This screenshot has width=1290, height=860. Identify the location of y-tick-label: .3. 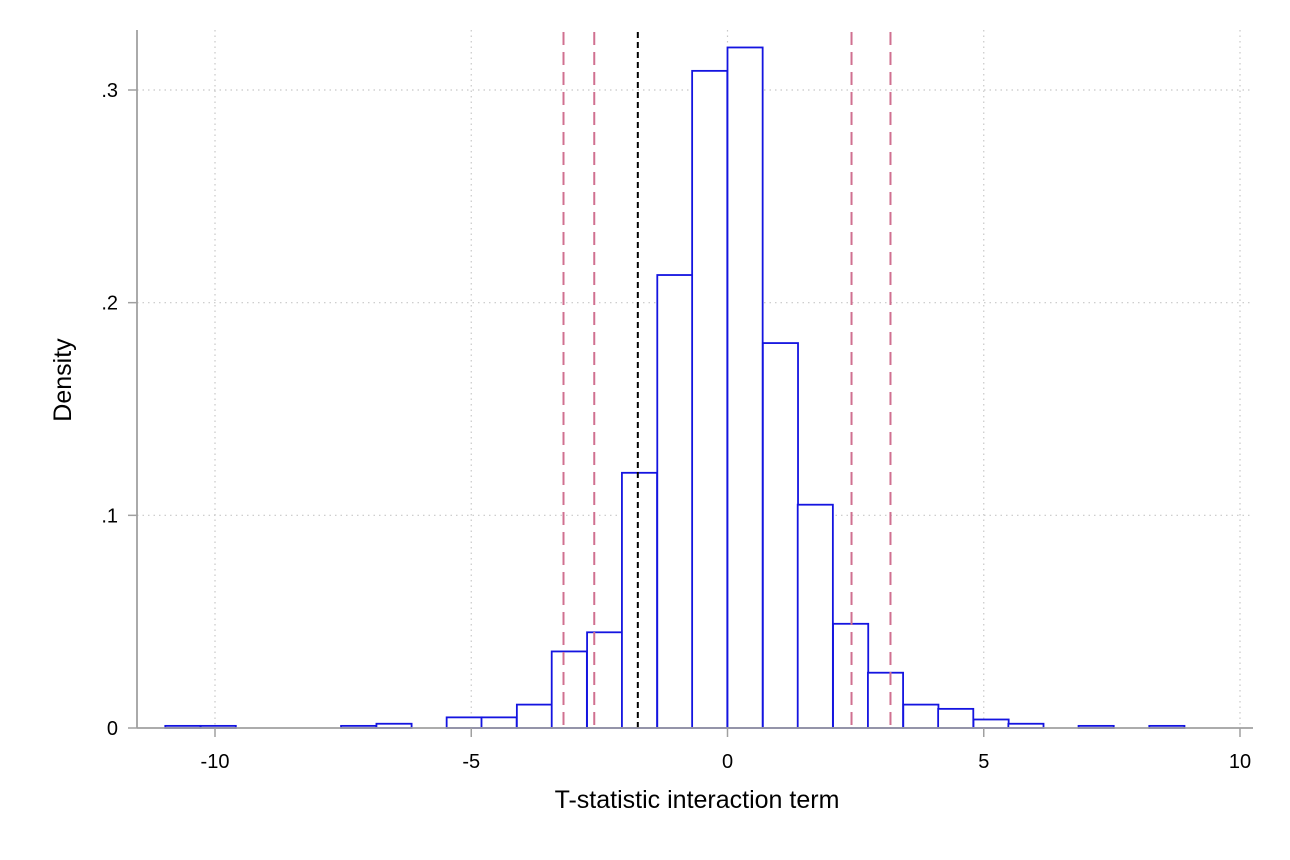
(109, 91).